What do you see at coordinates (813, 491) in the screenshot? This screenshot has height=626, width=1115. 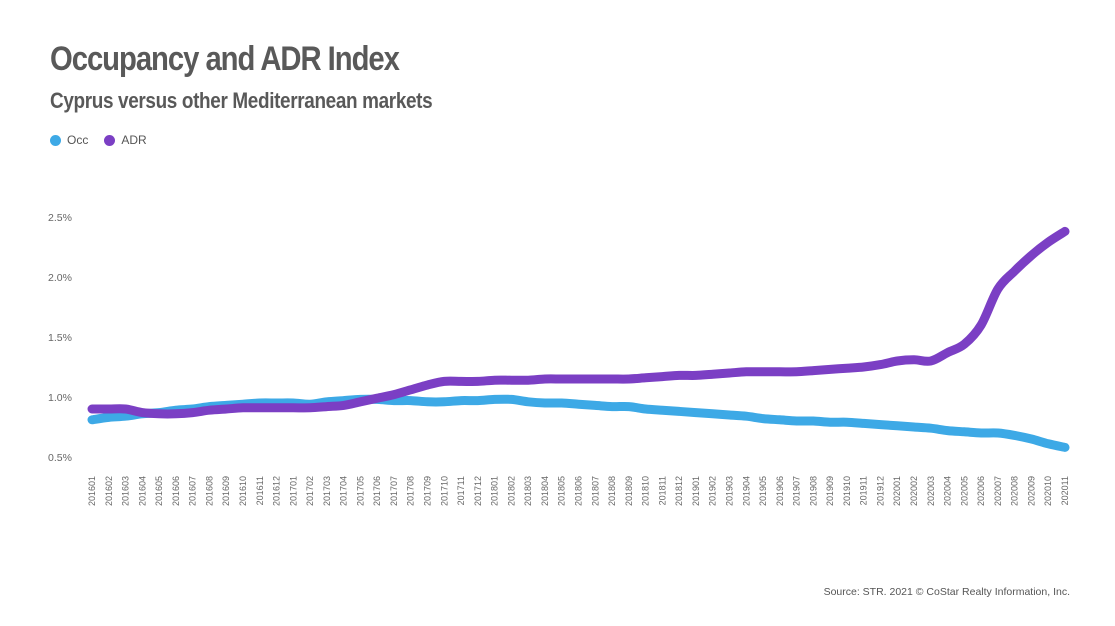 I see `x-tick-label: 201908` at bounding box center [813, 491].